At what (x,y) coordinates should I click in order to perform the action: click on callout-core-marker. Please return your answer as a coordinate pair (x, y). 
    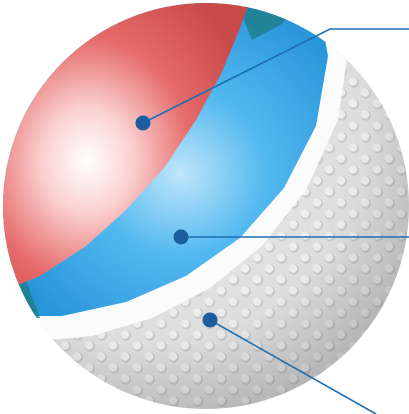
    Looking at the image, I should click on (143, 123).